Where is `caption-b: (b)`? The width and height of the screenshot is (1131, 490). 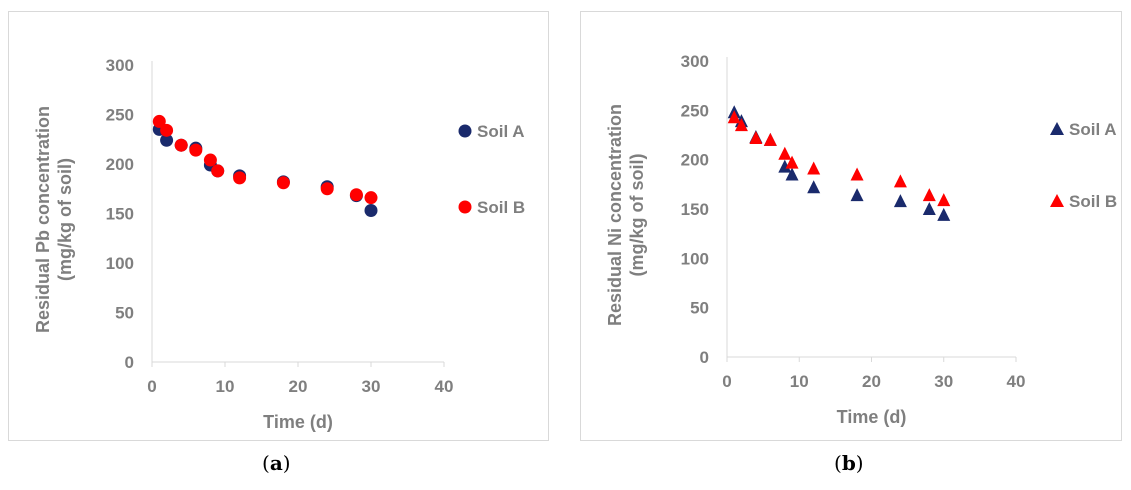 caption-b: (b) is located at coordinates (849, 463).